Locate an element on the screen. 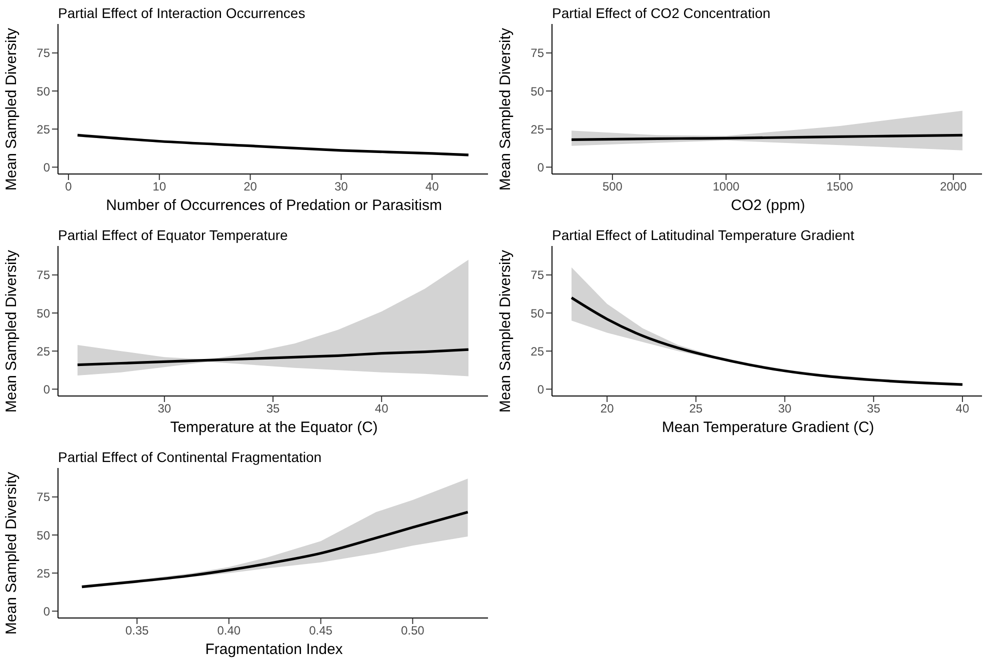 The height and width of the screenshot is (662, 985). x-tick-label: 0.40 is located at coordinates (229, 631).